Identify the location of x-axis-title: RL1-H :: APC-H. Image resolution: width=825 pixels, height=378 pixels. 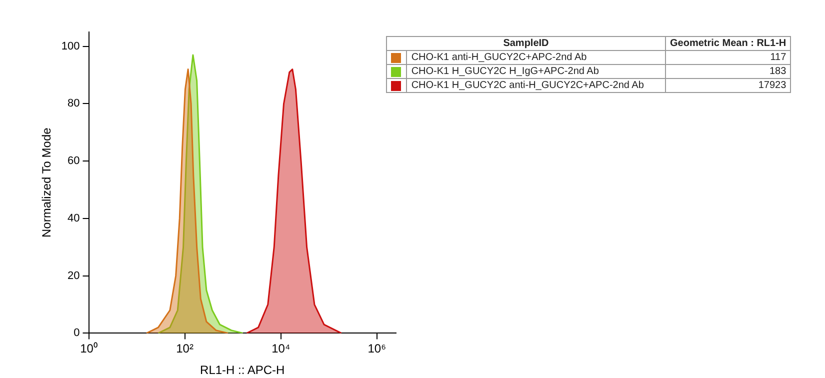
(242, 370).